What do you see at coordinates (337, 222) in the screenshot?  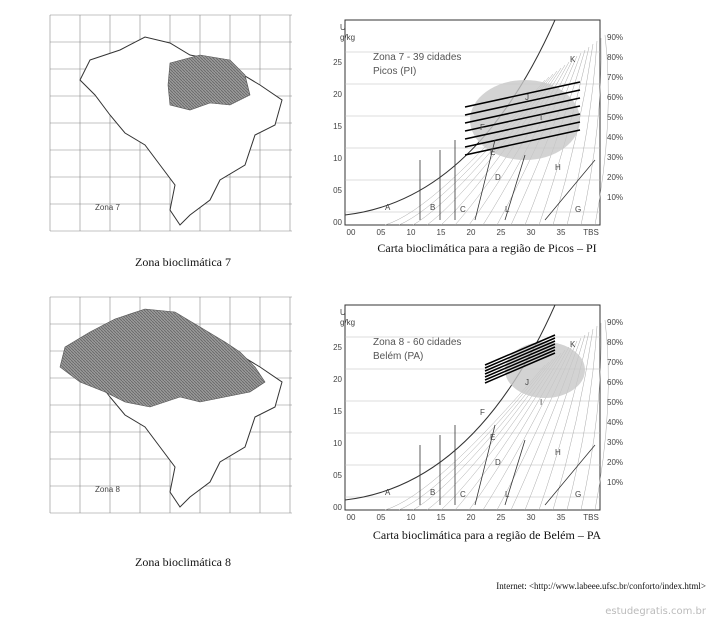 I see `y-tick-label: 00` at bounding box center [337, 222].